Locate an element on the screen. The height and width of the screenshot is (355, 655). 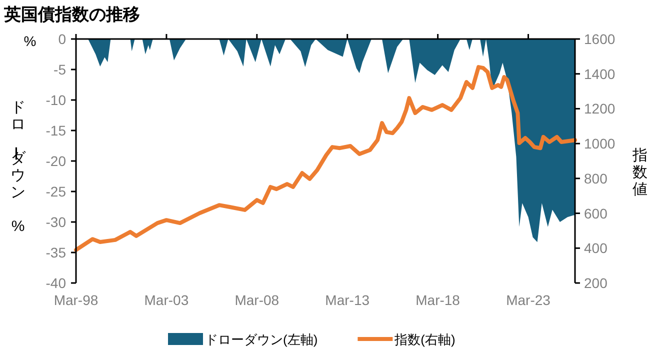
y-tick-label: -15 is located at coordinates (56, 130).